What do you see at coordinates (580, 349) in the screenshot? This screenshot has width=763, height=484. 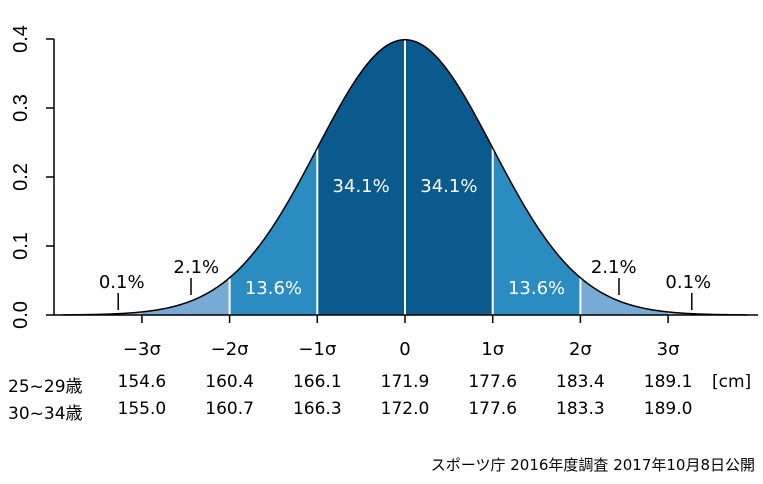 I see `x-tick-label: 2σ` at bounding box center [580, 349].